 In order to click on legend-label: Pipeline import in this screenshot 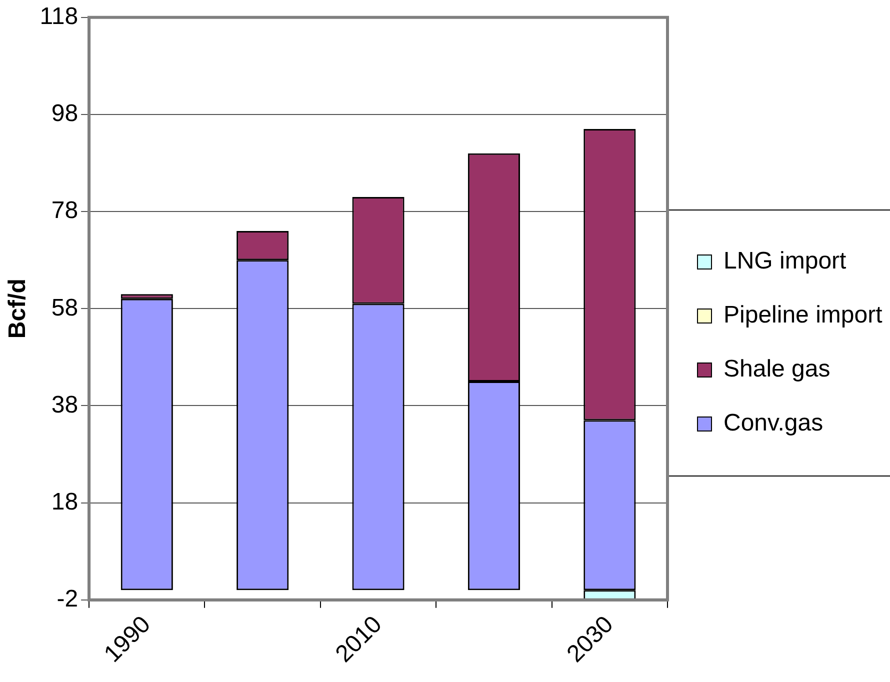, I will do `click(803, 315)`.